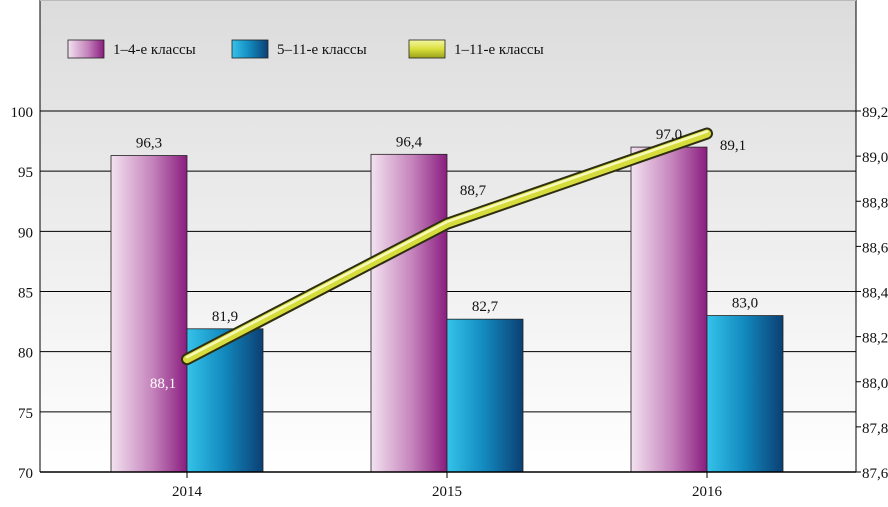 The image size is (888, 507). What do you see at coordinates (499, 50) in the screenshot?
I see `legend-label: 1–11-е классы` at bounding box center [499, 50].